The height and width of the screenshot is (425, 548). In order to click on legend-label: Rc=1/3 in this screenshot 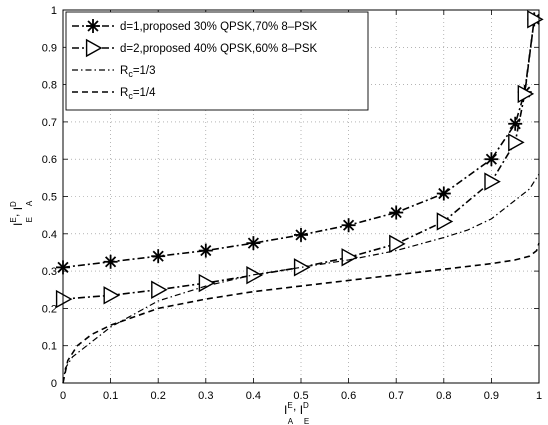, I will do `click(138, 72)`.